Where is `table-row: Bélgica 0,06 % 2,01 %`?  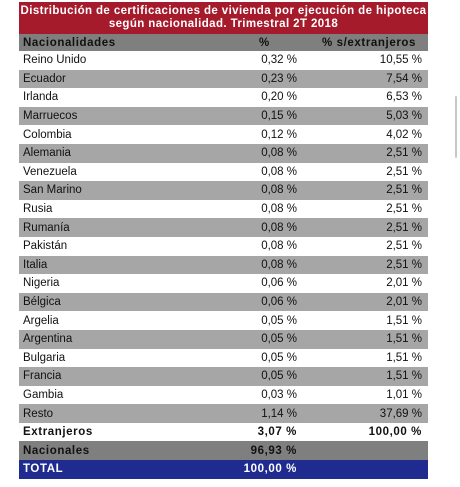
table-row: Bélgica 0,06 % 2,01 % is located at coordinates (223, 302).